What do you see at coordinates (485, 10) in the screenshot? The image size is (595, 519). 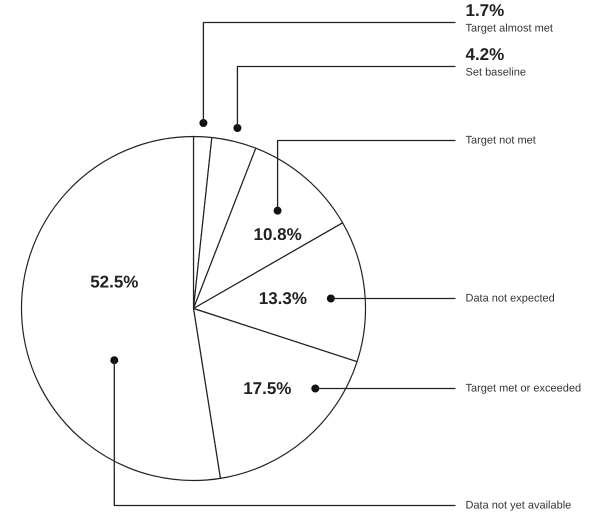 I see `data-label: 1.7%` at bounding box center [485, 10].